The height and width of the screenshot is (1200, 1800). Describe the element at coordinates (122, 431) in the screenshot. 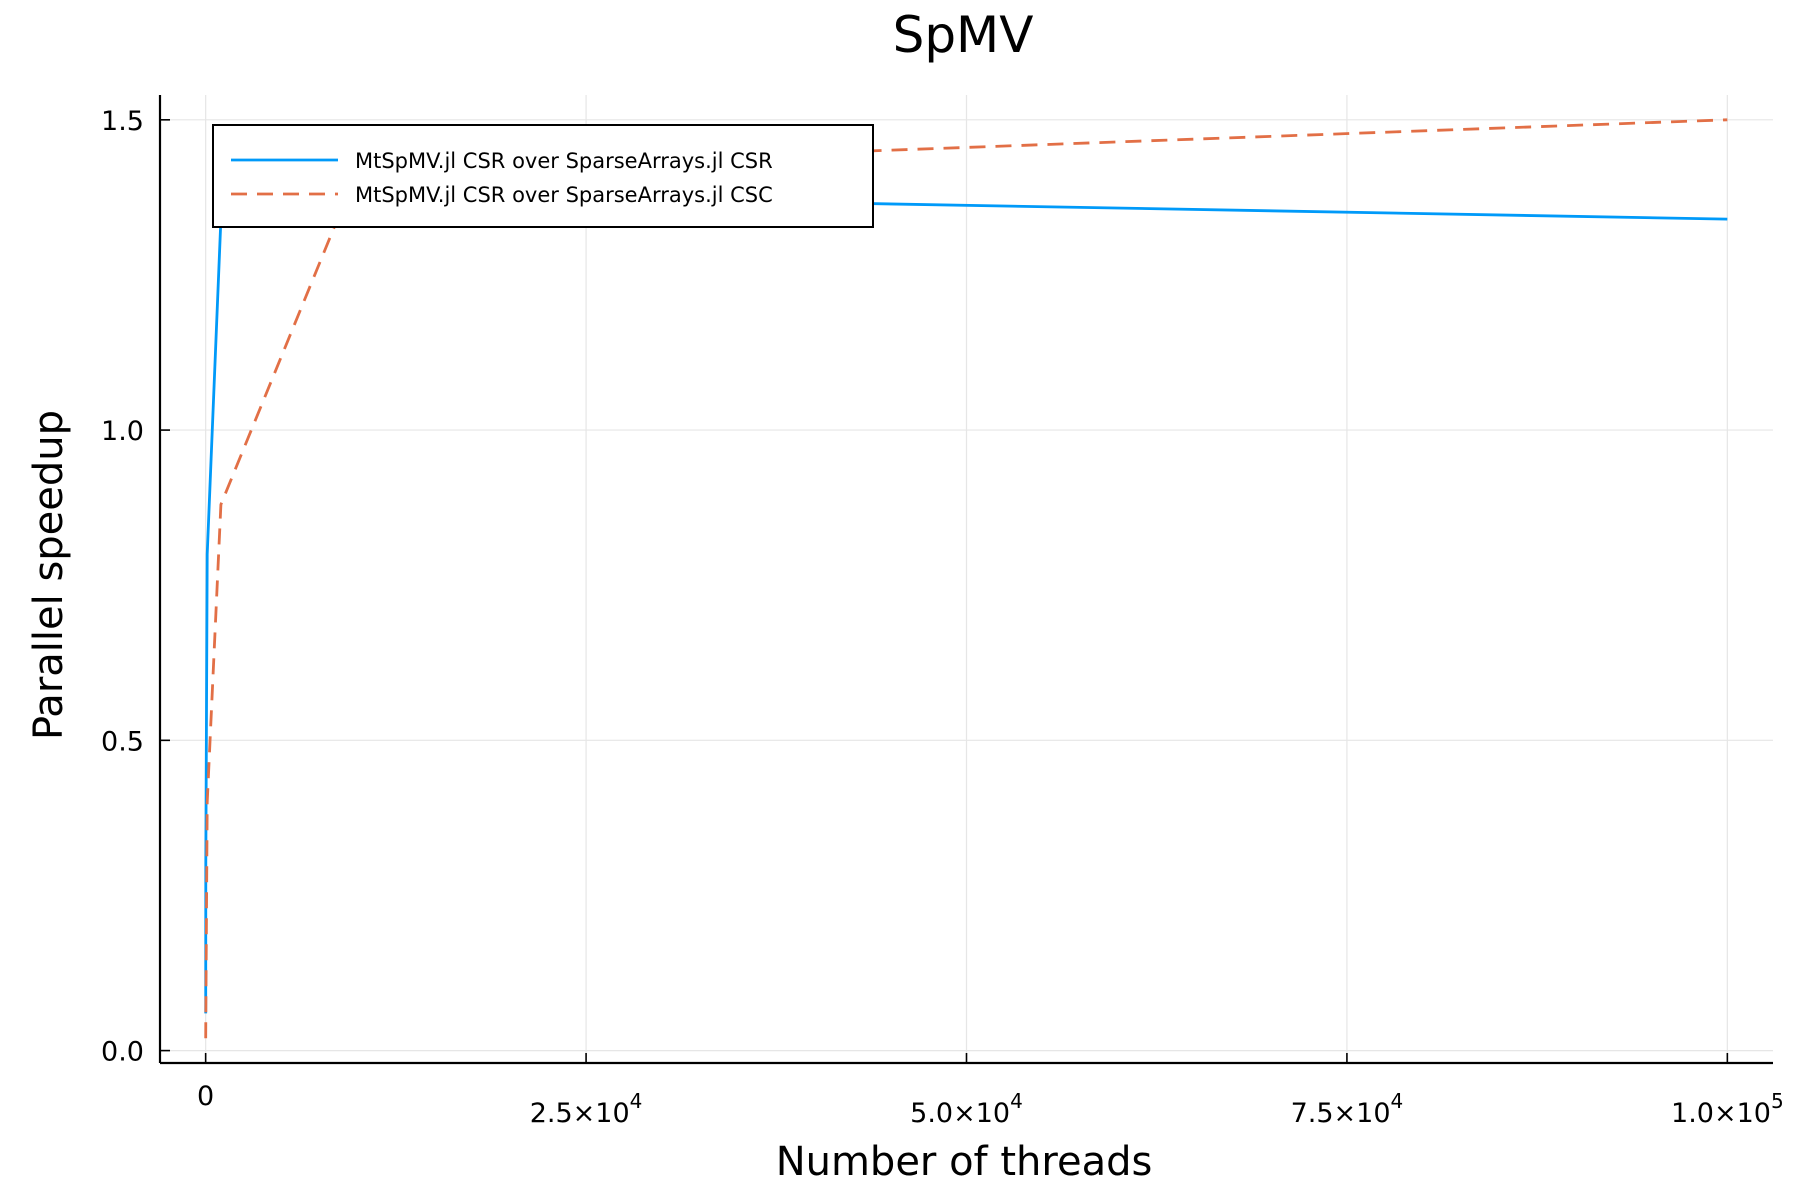

I see `y-tick-label: 1.0` at that location.